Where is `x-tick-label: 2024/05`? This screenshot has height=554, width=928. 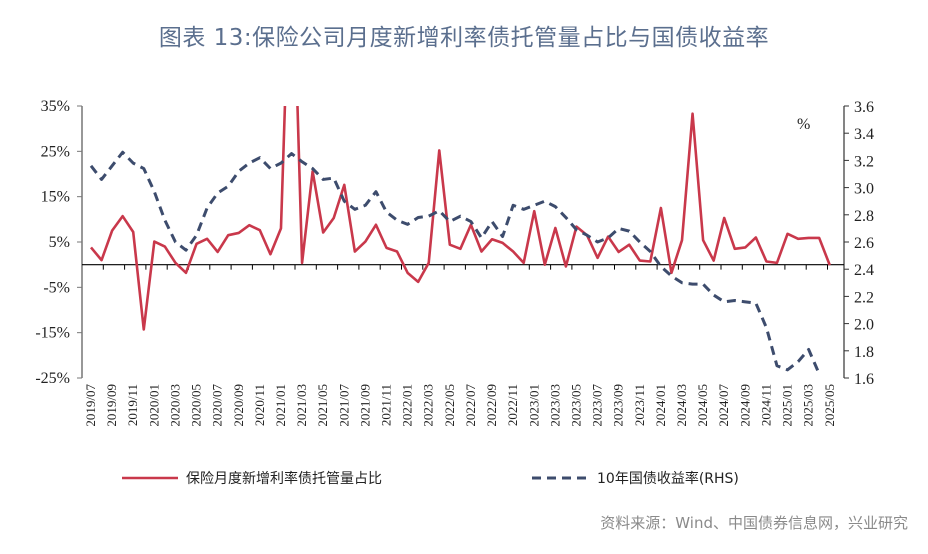
x-tick-label: 2024/05 is located at coordinates (702, 405).